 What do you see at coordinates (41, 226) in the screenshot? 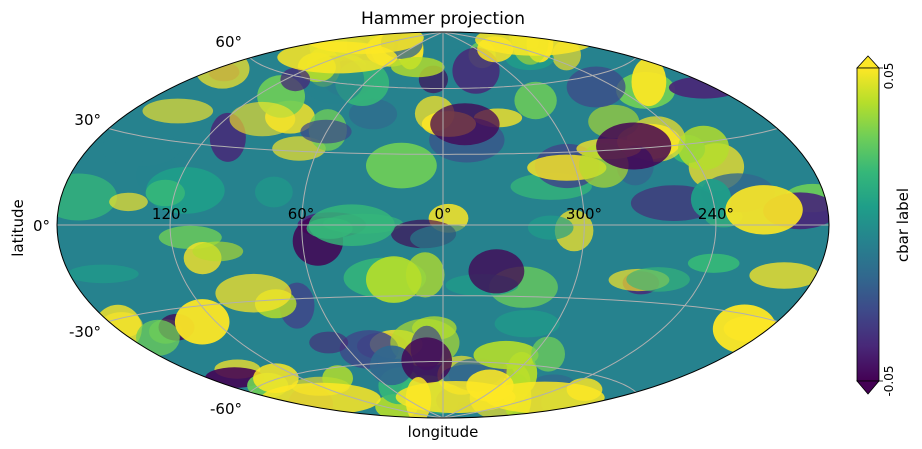
I see `lat-tick-label: 0°` at bounding box center [41, 226].